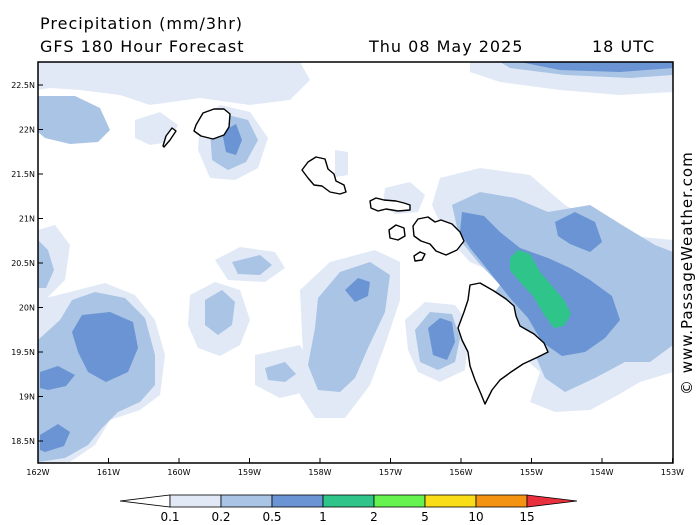 This screenshot has height=525, width=700. I want to click on maui-island, so click(438, 236).